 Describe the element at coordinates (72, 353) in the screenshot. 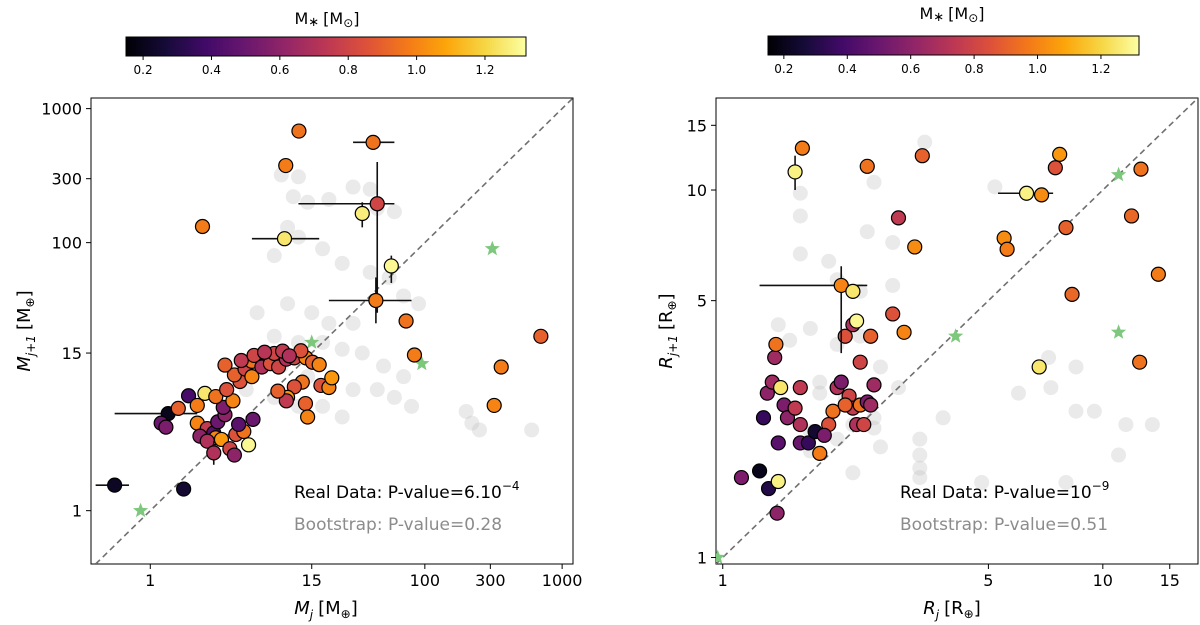

I see `y-tick-label: 15` at that location.